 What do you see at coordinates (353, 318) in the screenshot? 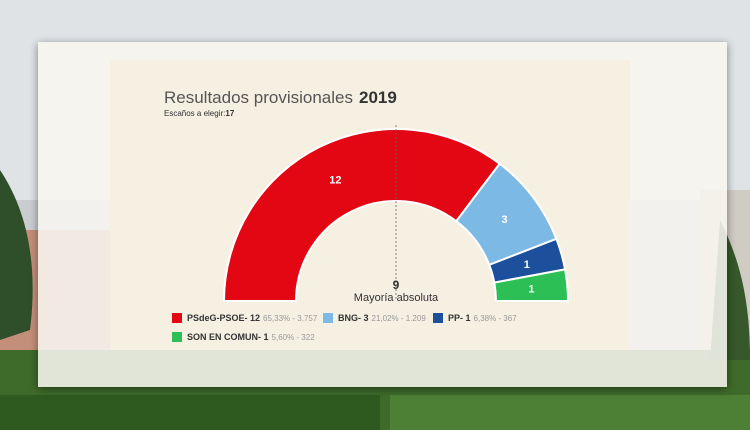
I see `legend-name: BNG- 3` at bounding box center [353, 318].